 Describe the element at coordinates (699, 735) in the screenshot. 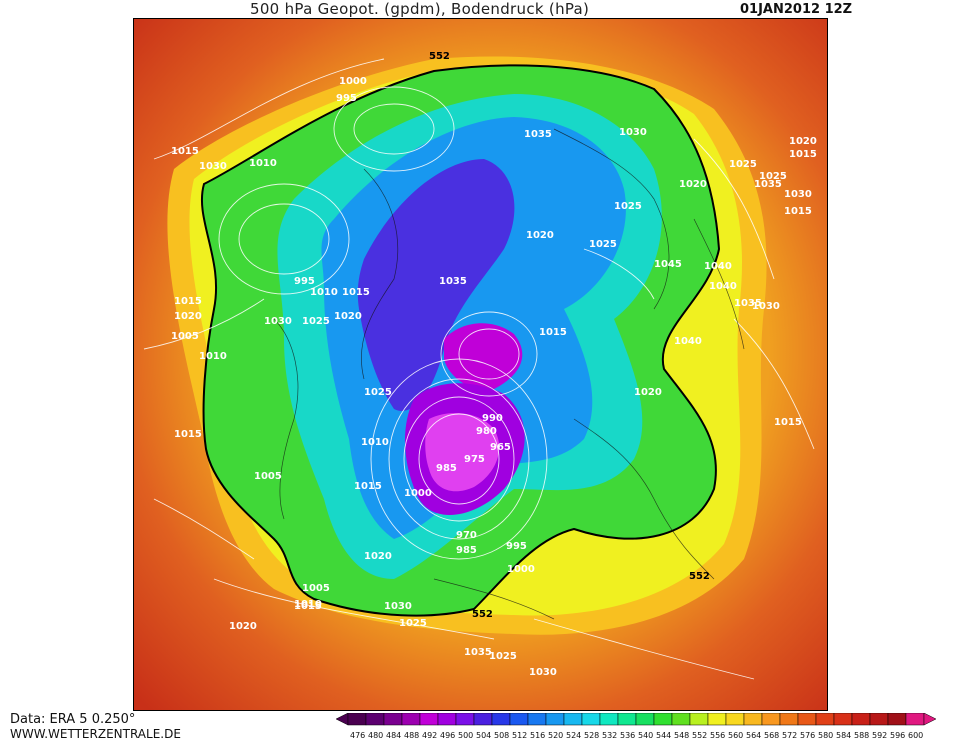

I see `legend-value: 552` at that location.